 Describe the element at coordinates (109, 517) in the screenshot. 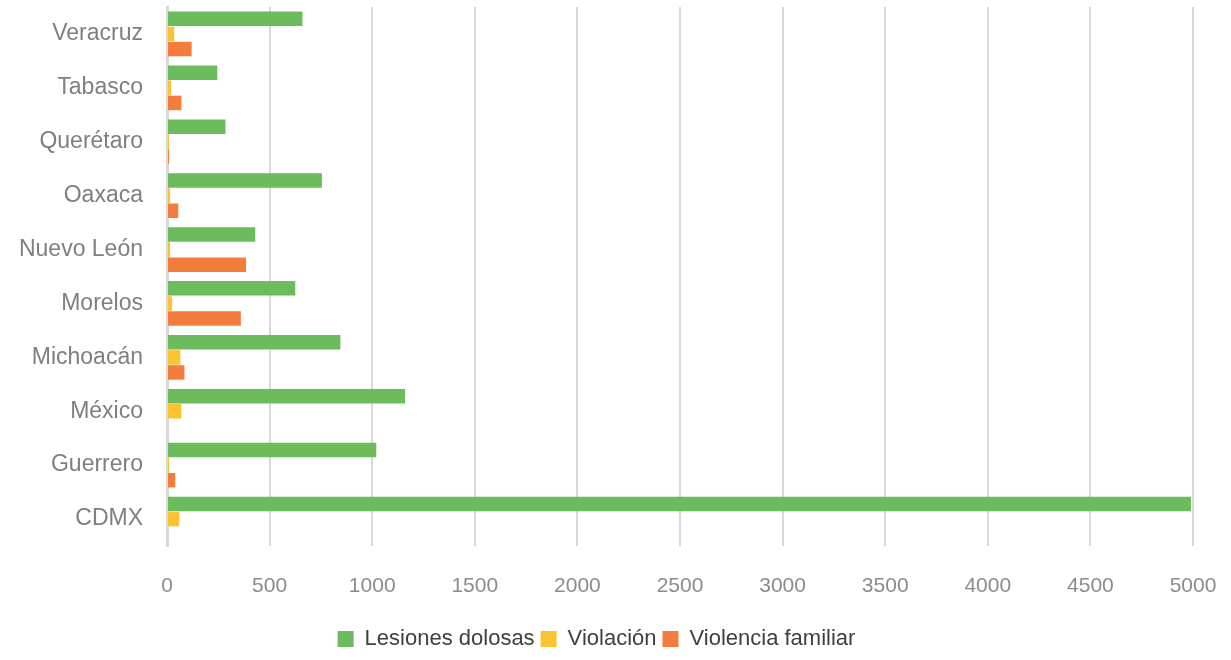

I see `y-tick-label: CDMX` at that location.